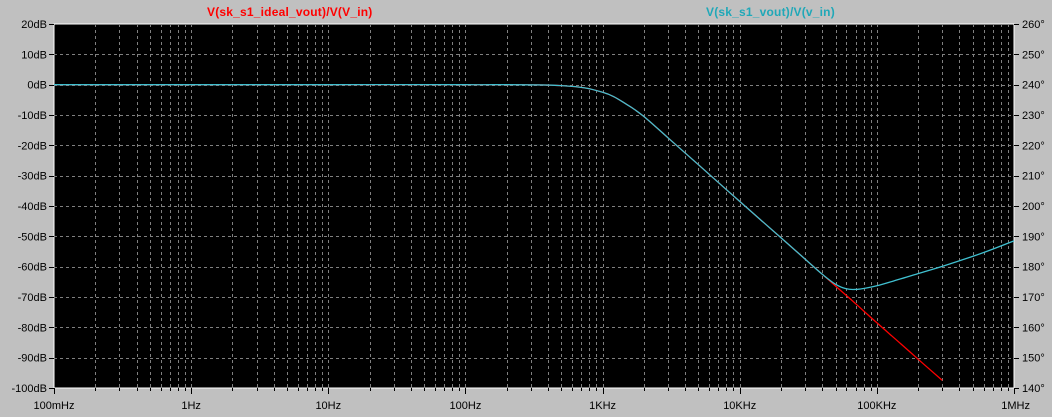  I want to click on y-right-tick-label: 250°, so click(1033, 55).